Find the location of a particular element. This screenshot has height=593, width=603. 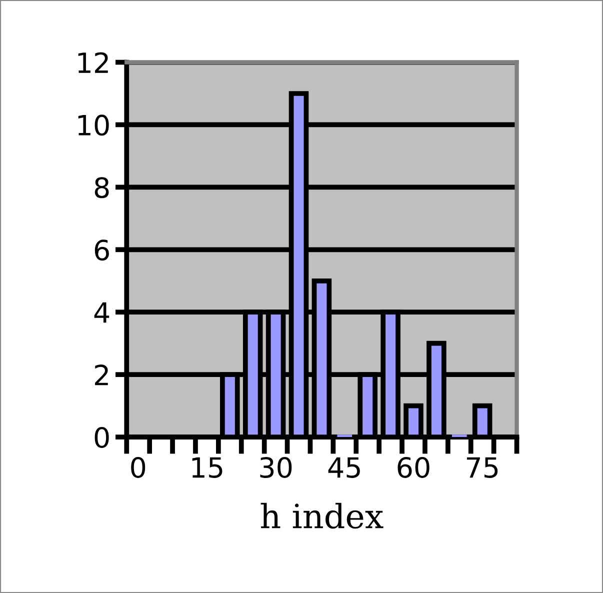

x-tick-label: 60 is located at coordinates (414, 467).